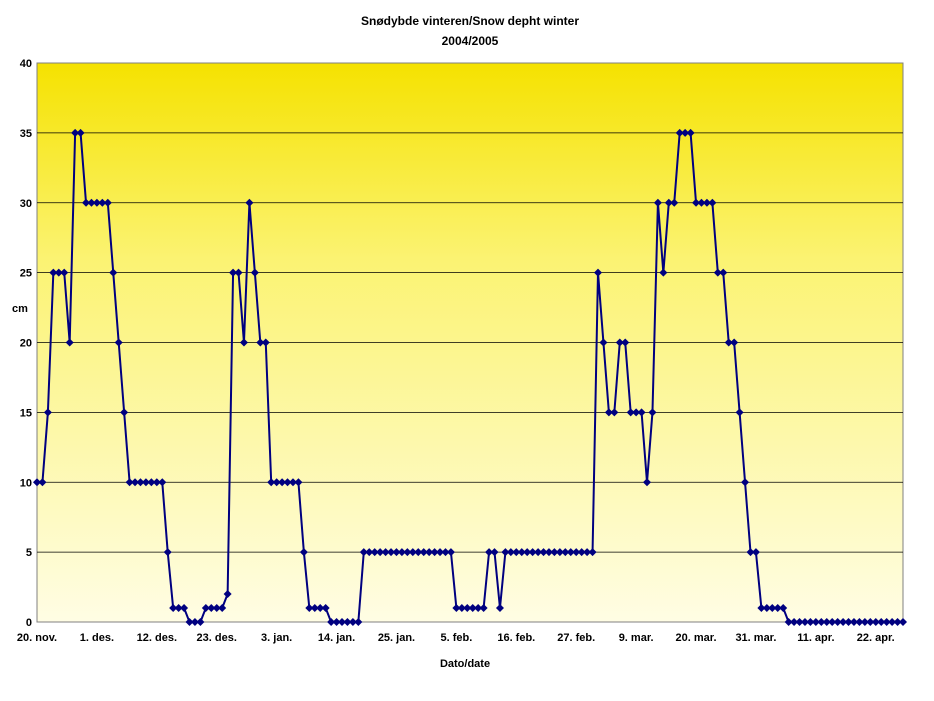  What do you see at coordinates (276, 638) in the screenshot?
I see `x-tick-label: 3. jan.` at bounding box center [276, 638].